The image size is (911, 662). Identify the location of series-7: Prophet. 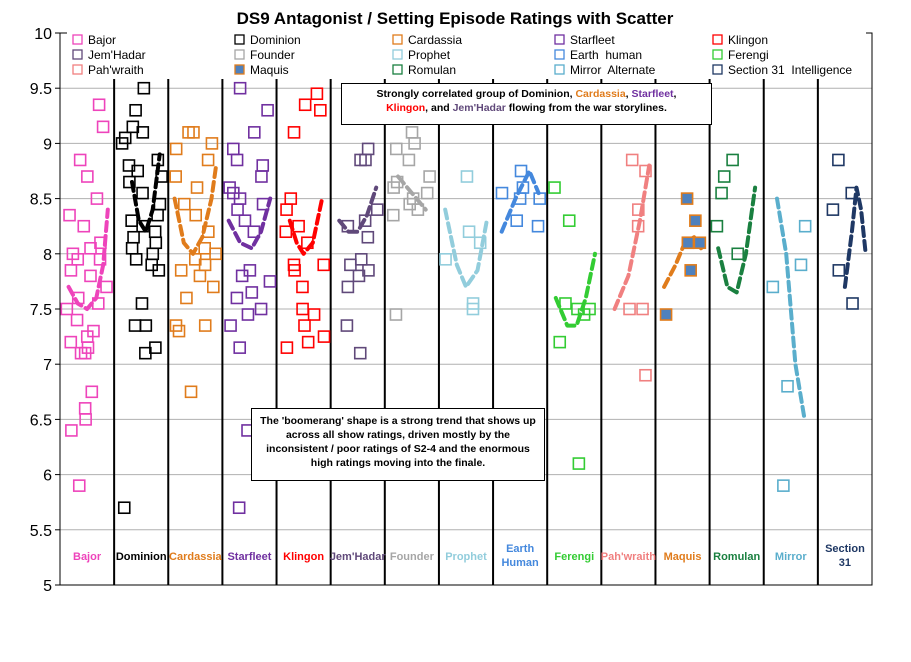
(464, 366).